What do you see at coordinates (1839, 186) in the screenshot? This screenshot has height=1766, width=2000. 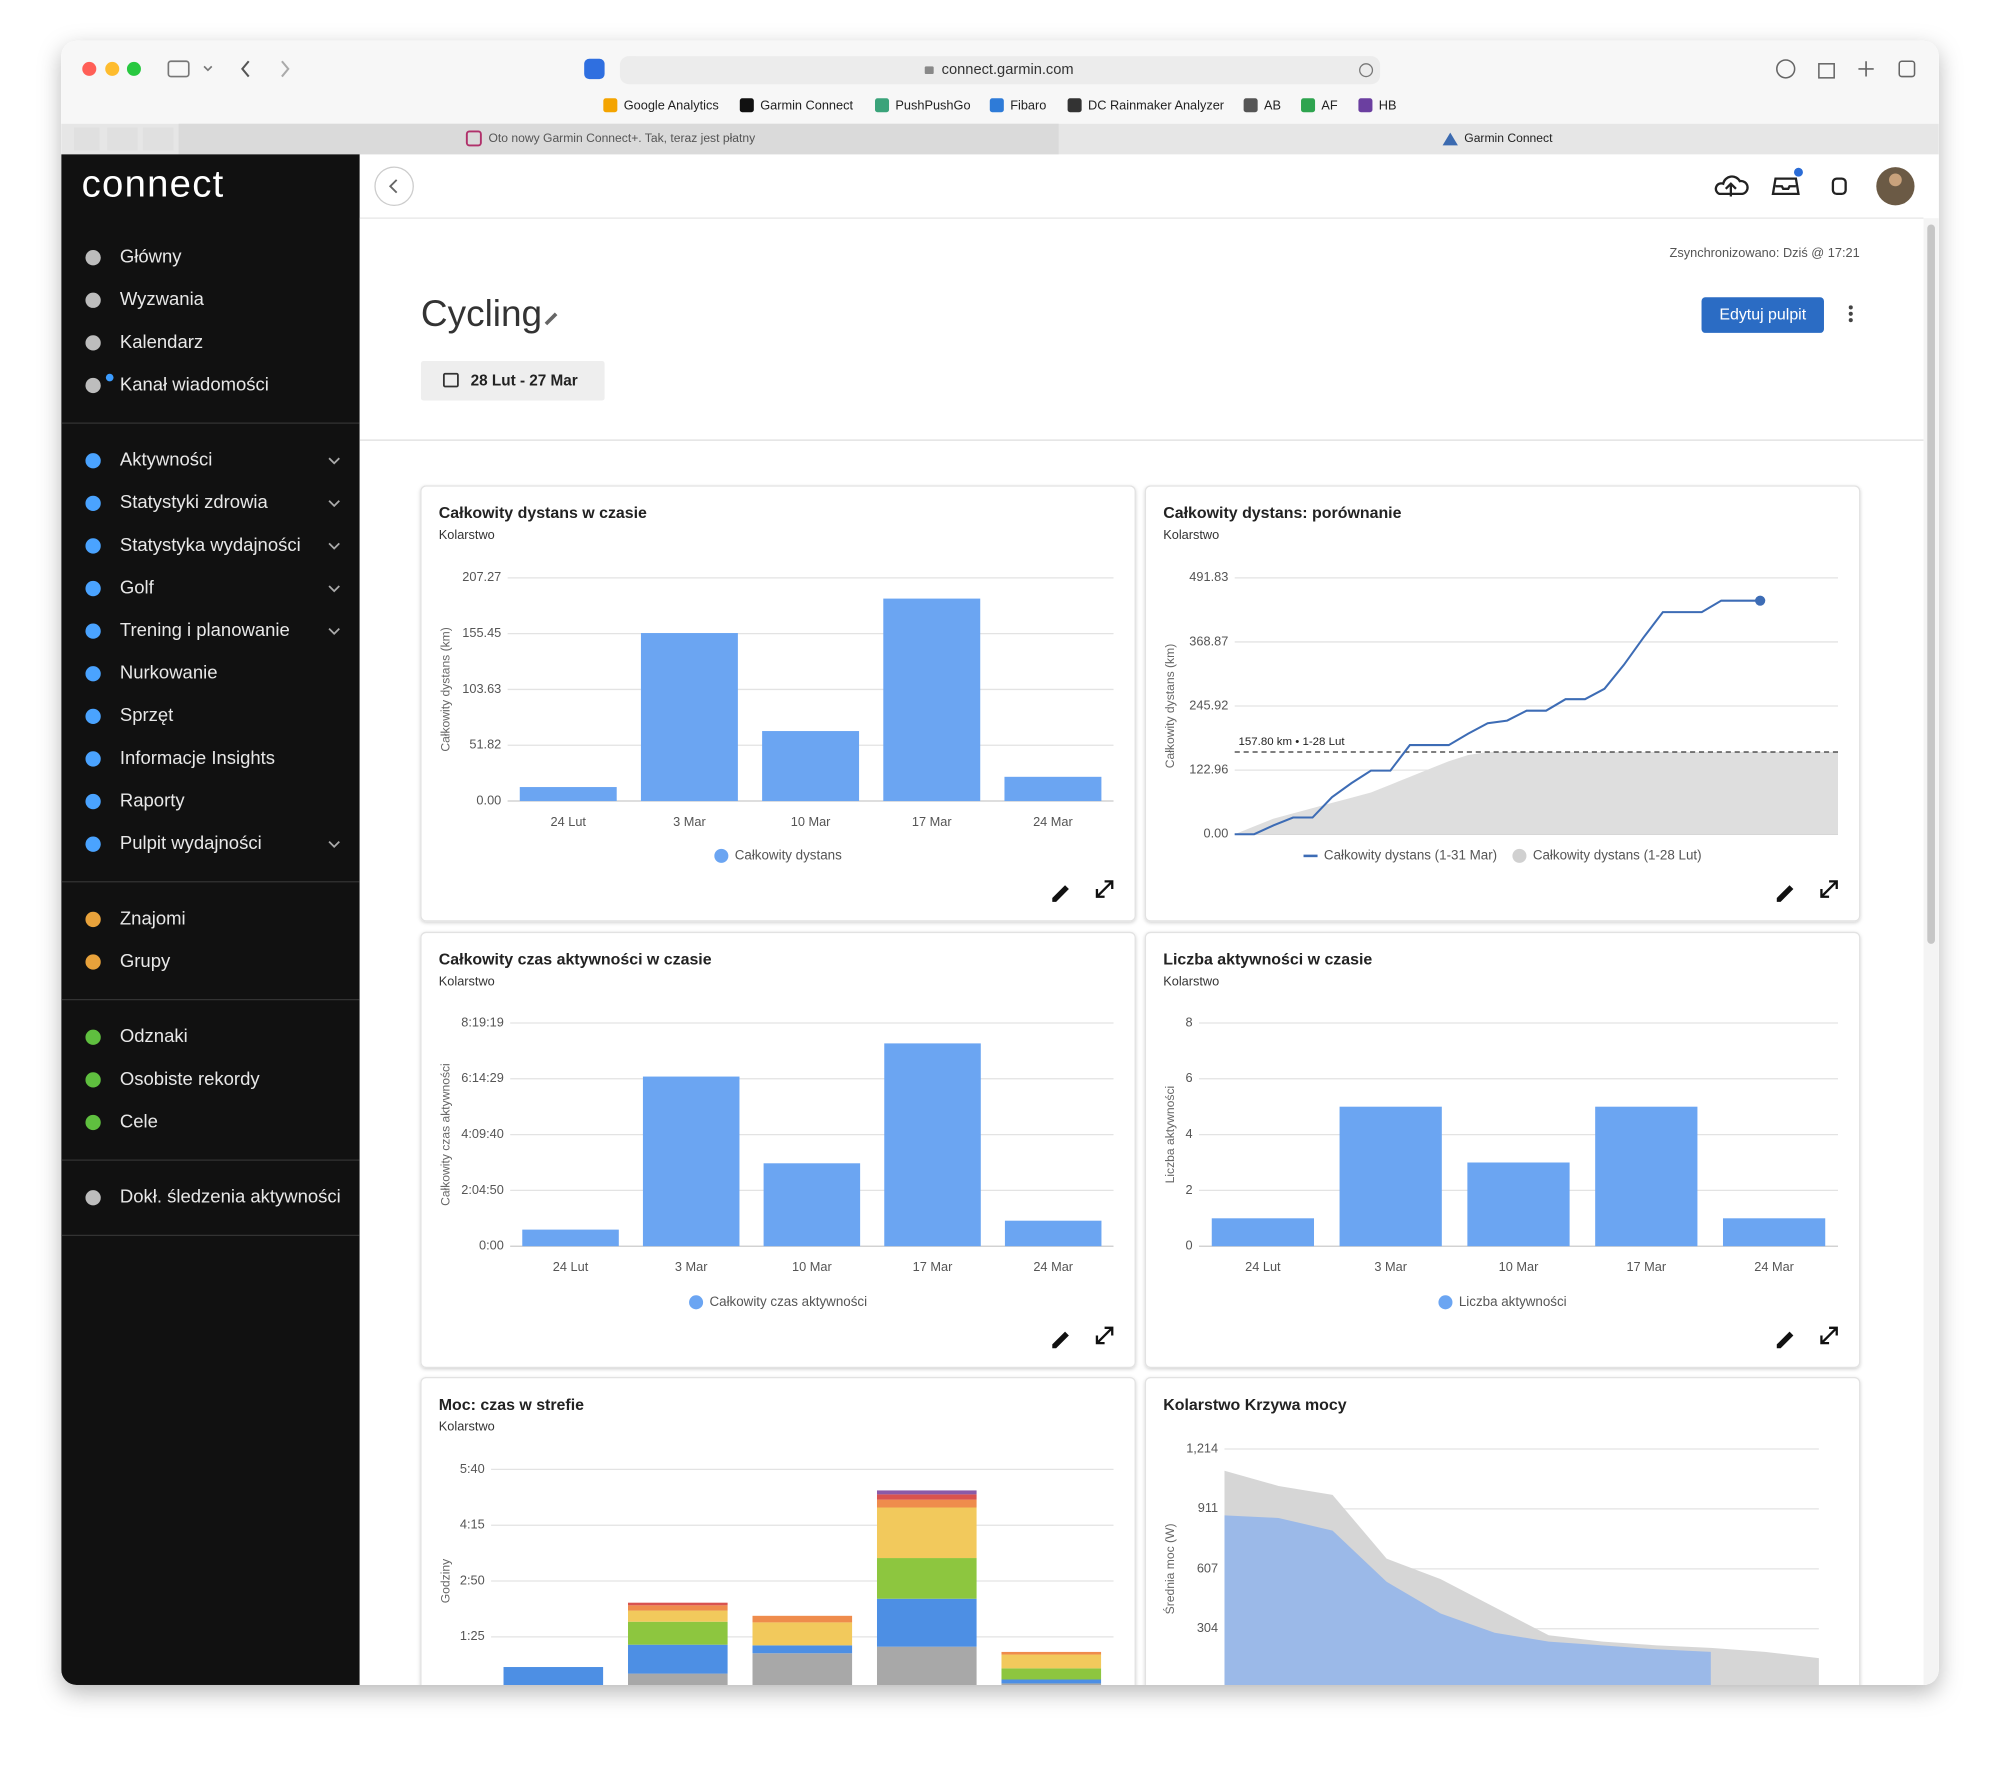 I see `device-icon` at bounding box center [1839, 186].